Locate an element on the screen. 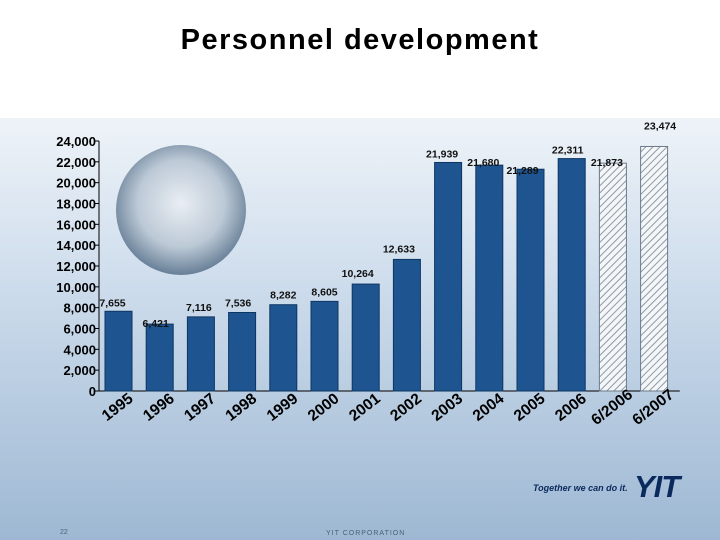  data-label: 21,873 is located at coordinates (607, 163).